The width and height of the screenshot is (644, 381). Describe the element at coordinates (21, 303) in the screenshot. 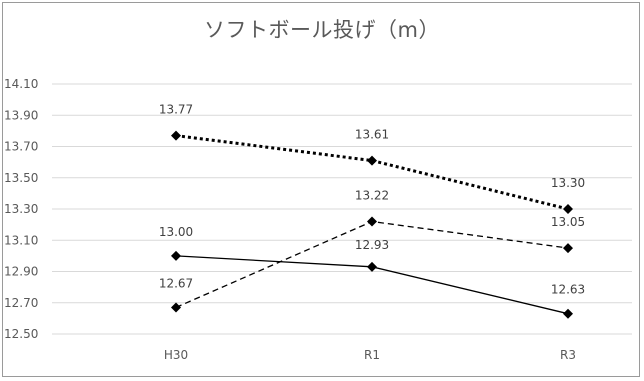

I see `y-tick-label: 12.70` at that location.